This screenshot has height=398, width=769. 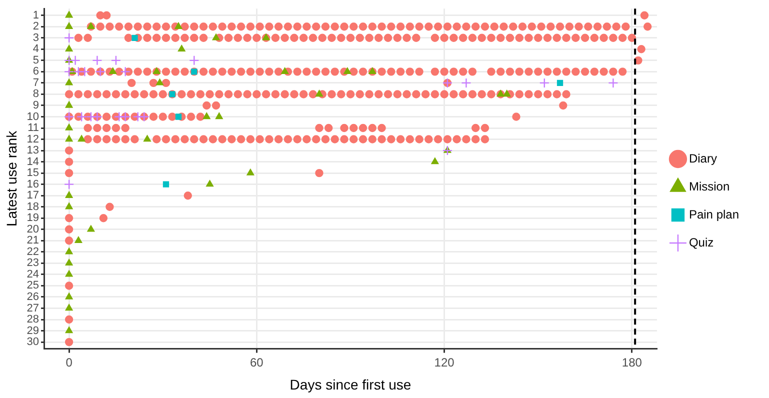 What do you see at coordinates (33, 342) in the screenshot?
I see `y-tick-label: 30` at bounding box center [33, 342].